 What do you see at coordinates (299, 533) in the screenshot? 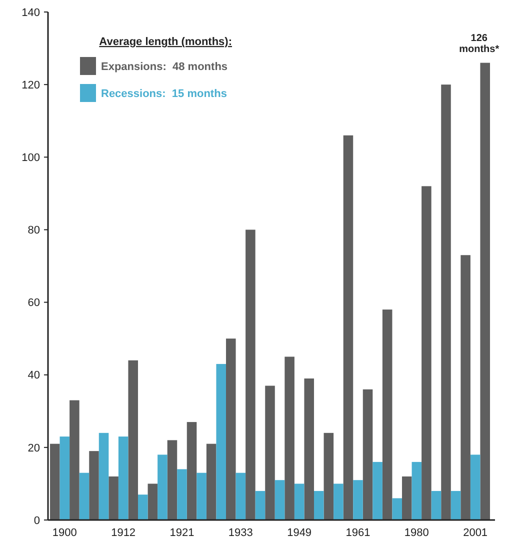
I see `x-tick-label: 1949` at bounding box center [299, 533].